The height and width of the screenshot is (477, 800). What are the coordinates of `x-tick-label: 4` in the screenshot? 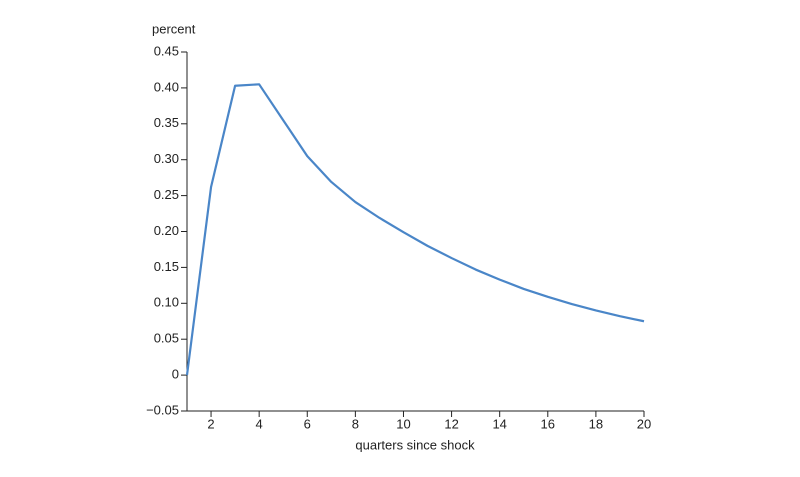 It's located at (259, 423).